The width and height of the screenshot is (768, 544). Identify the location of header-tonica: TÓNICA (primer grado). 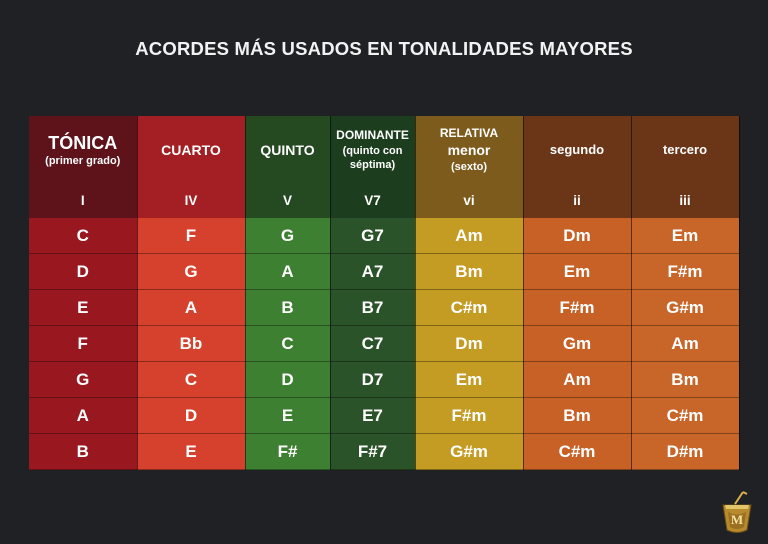
(83, 149).